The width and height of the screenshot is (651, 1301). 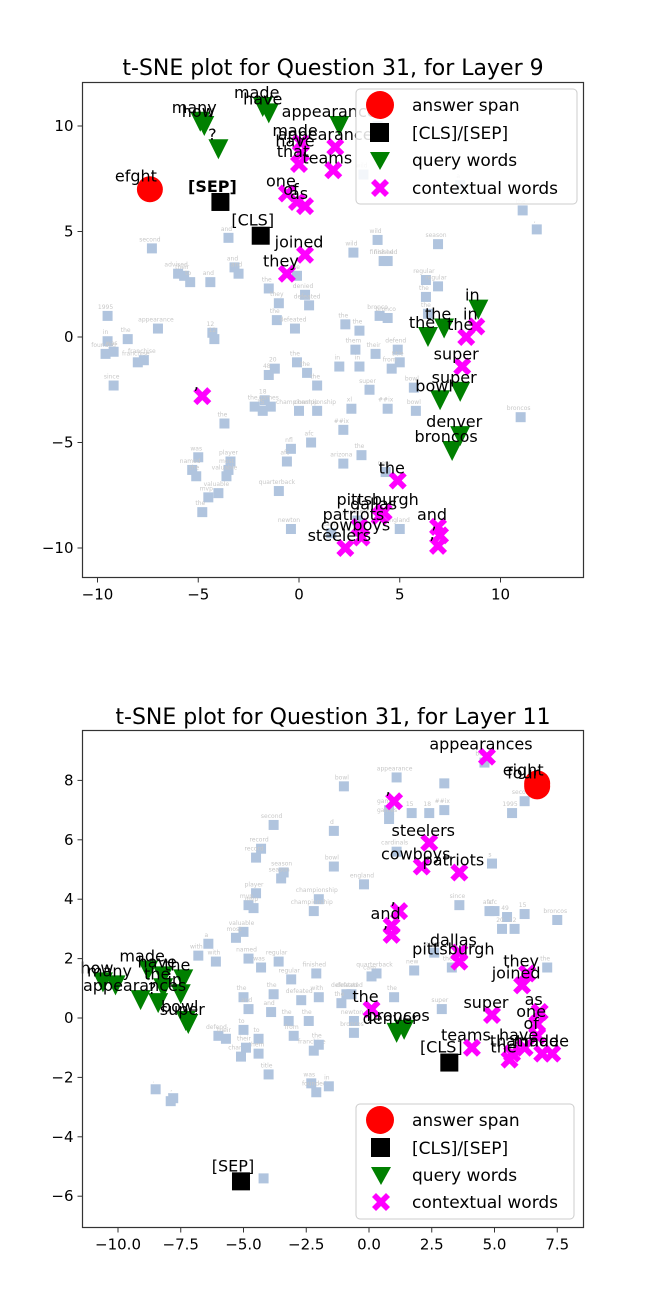 What do you see at coordinates (500, 595) in the screenshot?
I see `x-tick-label: 10` at bounding box center [500, 595].